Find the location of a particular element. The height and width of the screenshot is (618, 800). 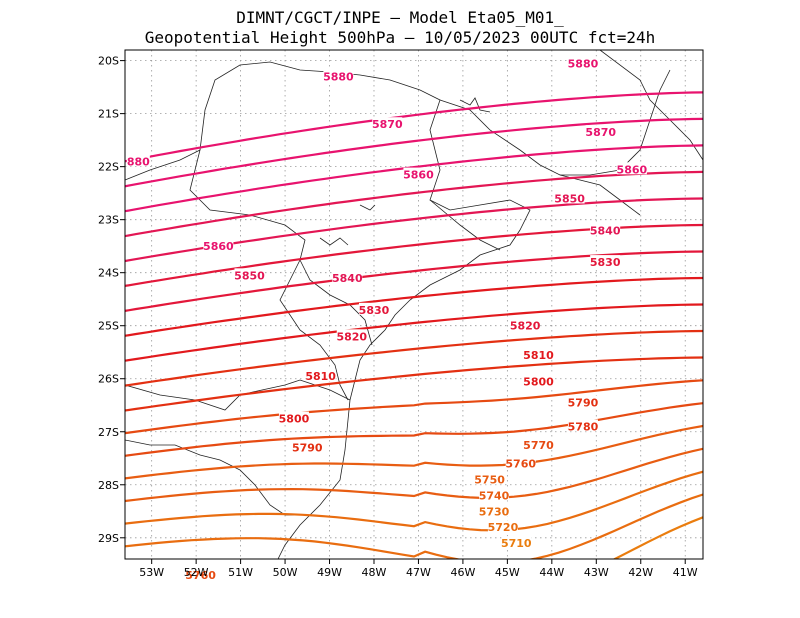

chart-title-line1: DIMNT/CGCT/INPE – Model Eta05_M01_ is located at coordinates (400, 17).